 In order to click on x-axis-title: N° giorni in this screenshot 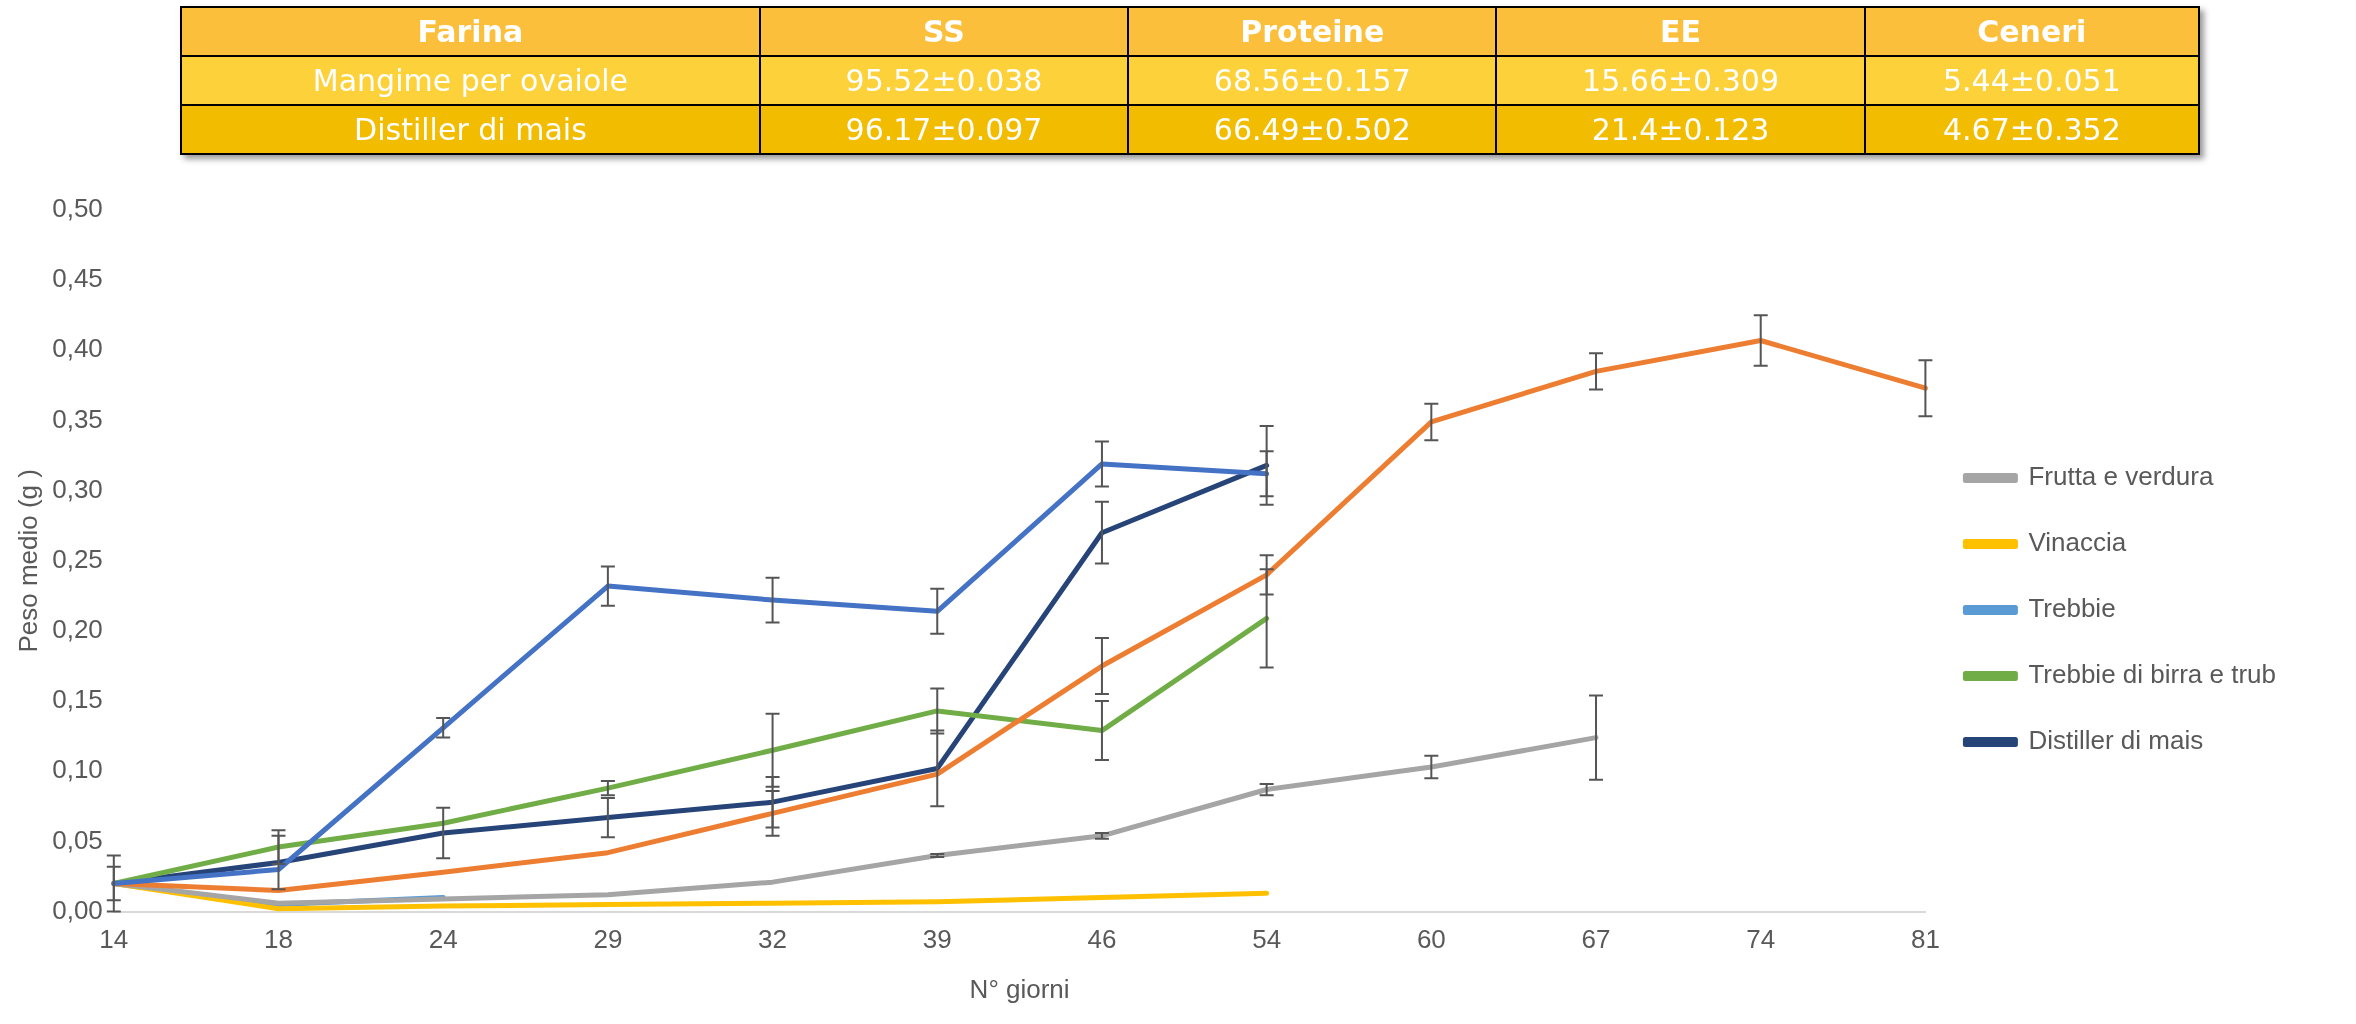, I will do `click(1019, 988)`.